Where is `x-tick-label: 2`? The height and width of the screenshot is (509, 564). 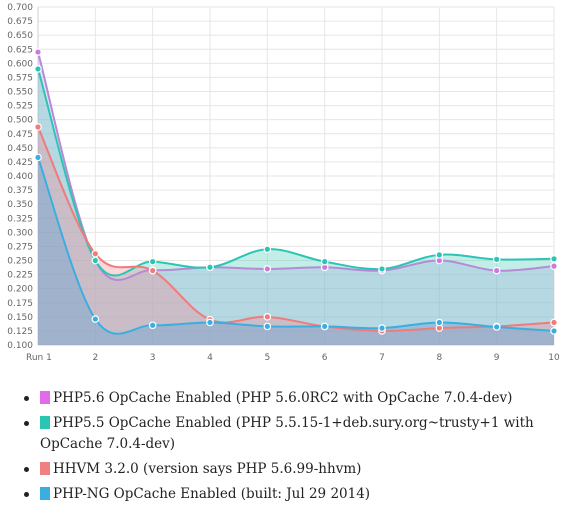 x-tick-label: 2 is located at coordinates (95, 358).